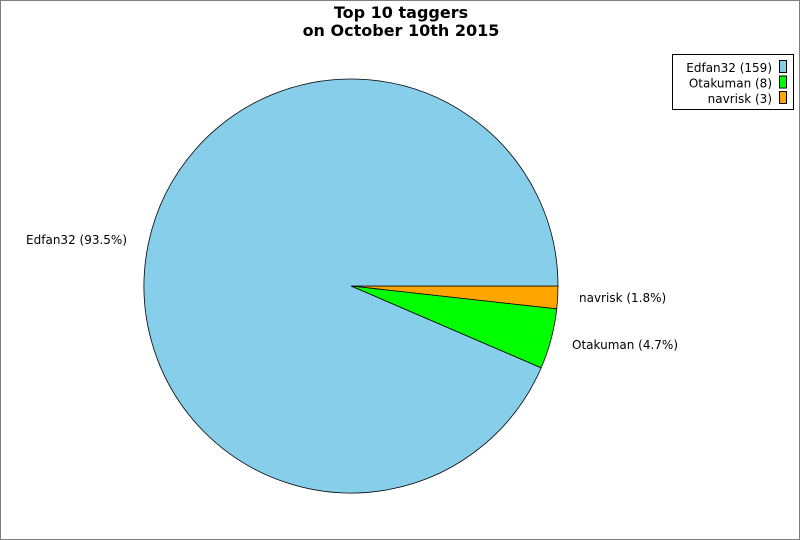  I want to click on legend-label-otakuman: Otakuman (8), so click(730, 84).